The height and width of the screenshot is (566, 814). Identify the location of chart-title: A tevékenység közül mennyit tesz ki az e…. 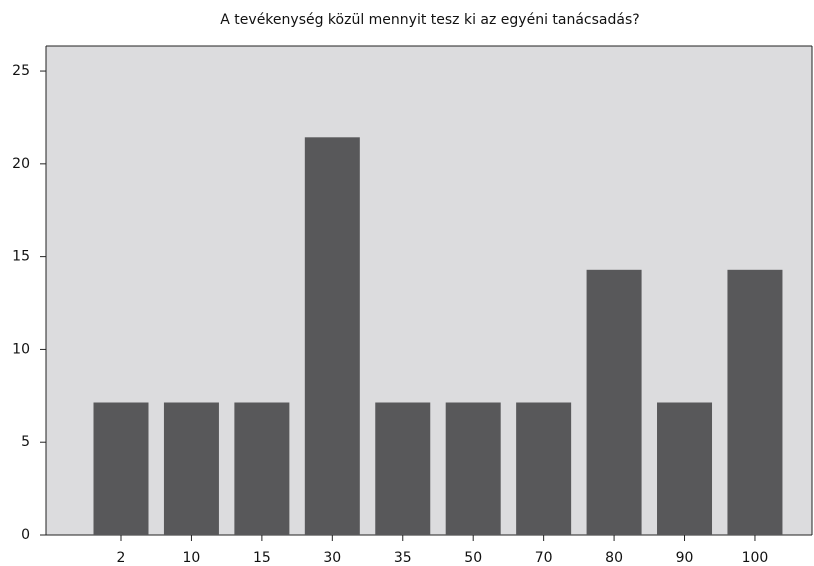
(429, 20).